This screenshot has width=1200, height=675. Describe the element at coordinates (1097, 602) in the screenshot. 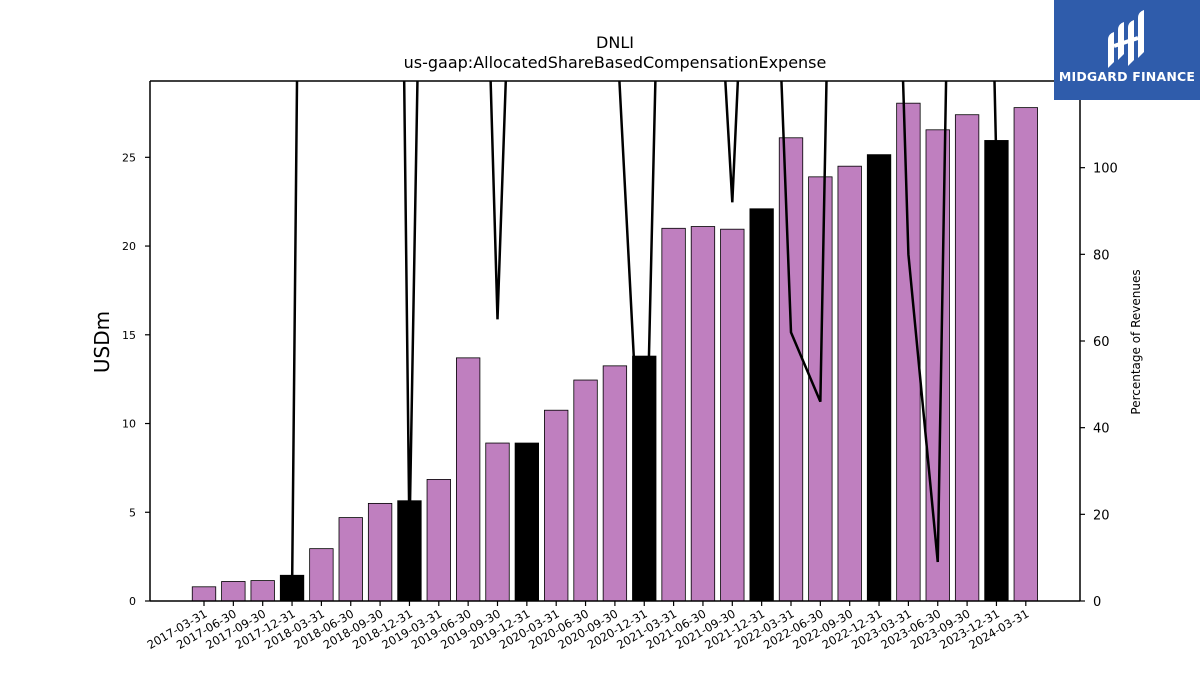

I see `y2-tick-label: 0` at that location.